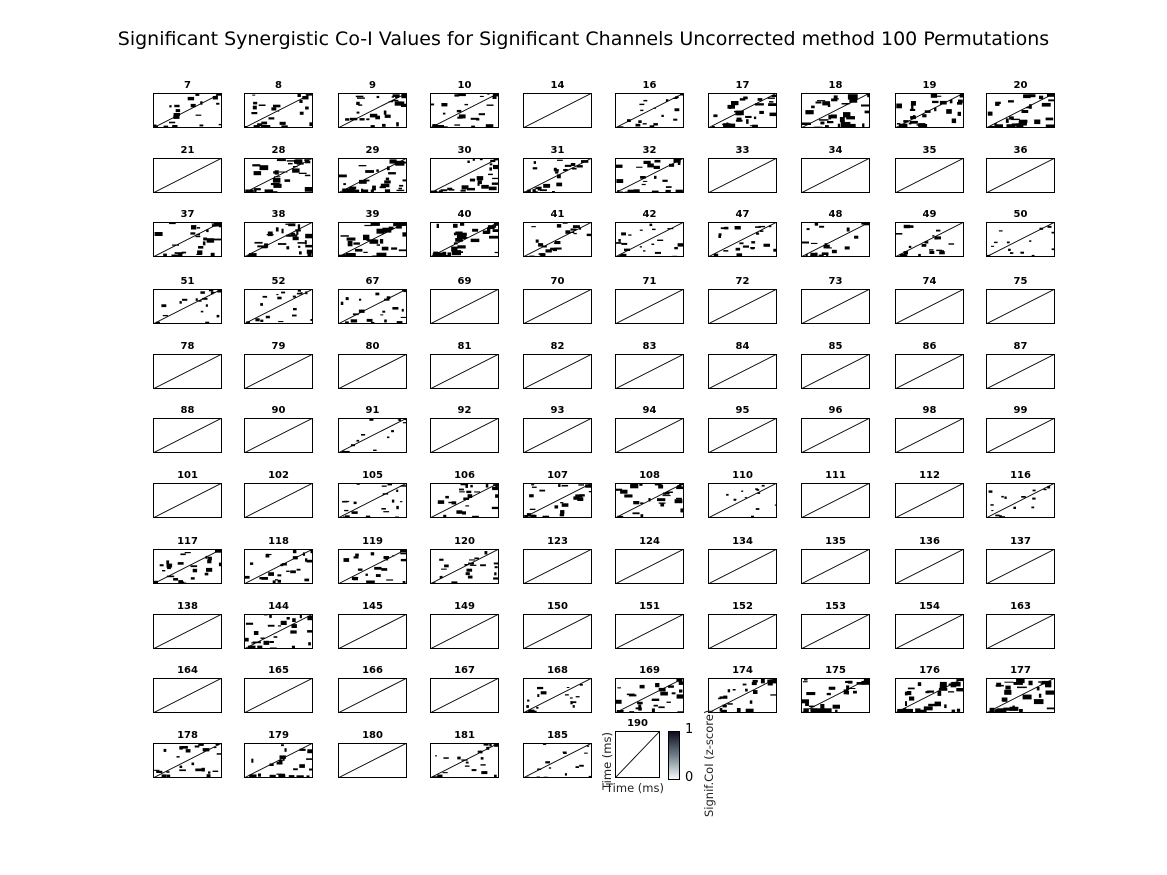 Image resolution: width=1167 pixels, height=875 pixels. Describe the element at coordinates (464, 346) in the screenshot. I see `panel-title: 81` at that location.